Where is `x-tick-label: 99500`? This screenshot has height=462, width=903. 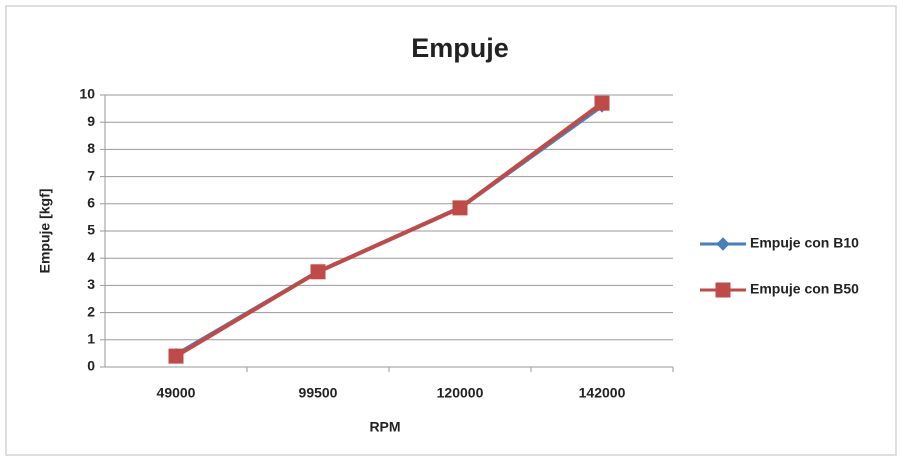 x-tick-label: 99500 is located at coordinates (318, 393).